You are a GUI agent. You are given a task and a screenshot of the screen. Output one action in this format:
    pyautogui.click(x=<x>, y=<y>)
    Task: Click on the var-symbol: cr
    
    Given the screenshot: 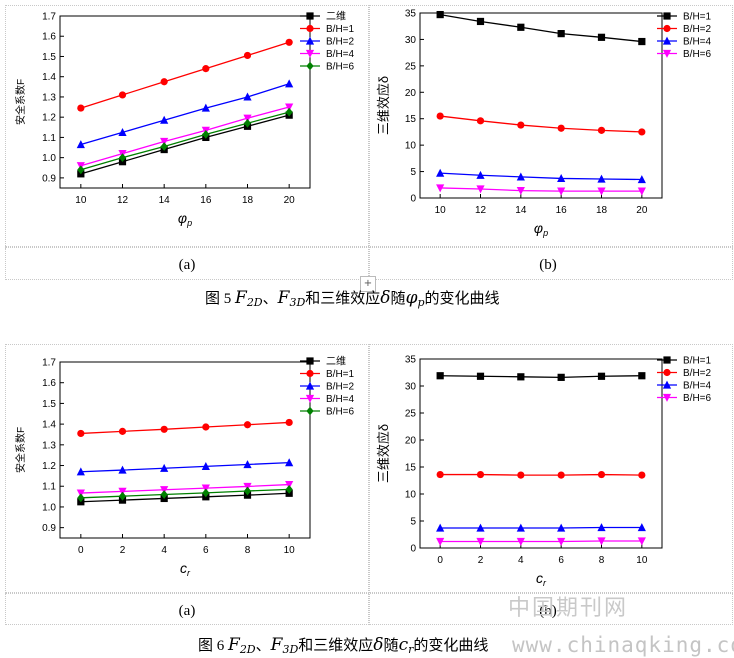 What is the action you would take?
    pyautogui.click(x=406, y=645)
    